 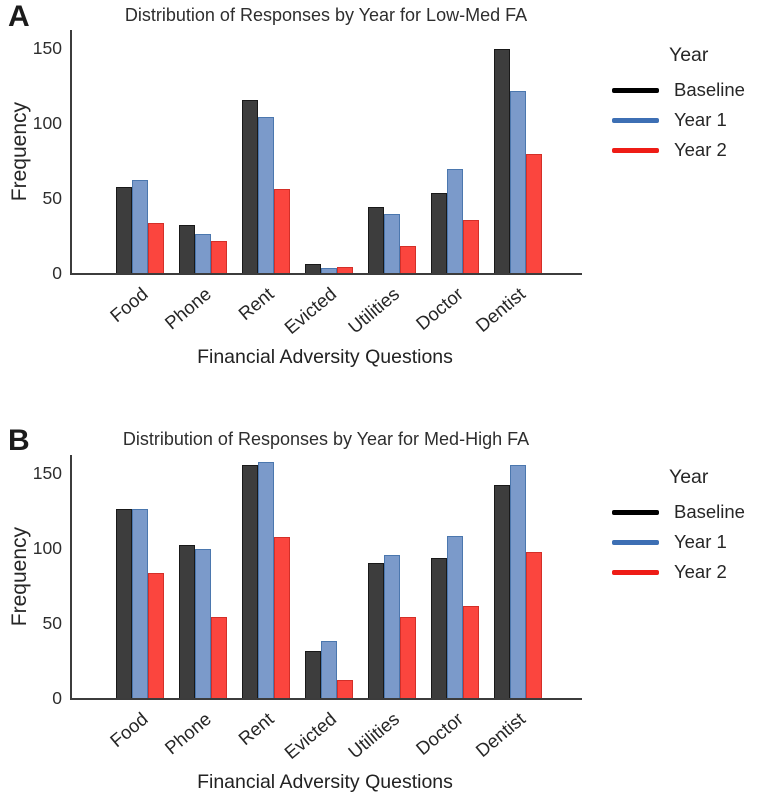 I want to click on x-tick-label-utilities: Utilities, so click(x=374, y=310).